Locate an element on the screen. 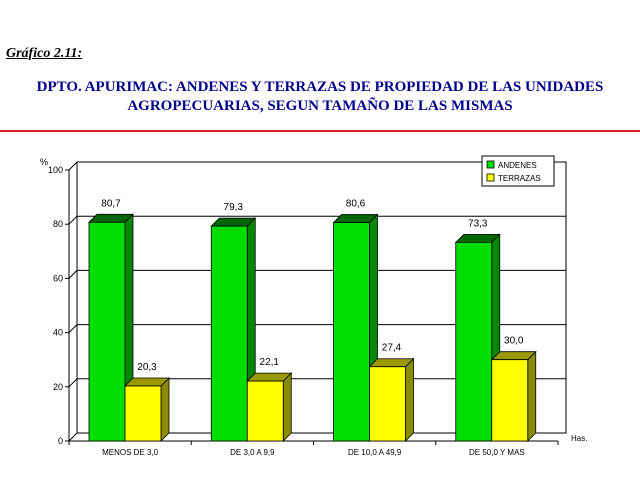 The height and width of the screenshot is (480, 640). data-label-terrazas: 22,1 is located at coordinates (270, 362).